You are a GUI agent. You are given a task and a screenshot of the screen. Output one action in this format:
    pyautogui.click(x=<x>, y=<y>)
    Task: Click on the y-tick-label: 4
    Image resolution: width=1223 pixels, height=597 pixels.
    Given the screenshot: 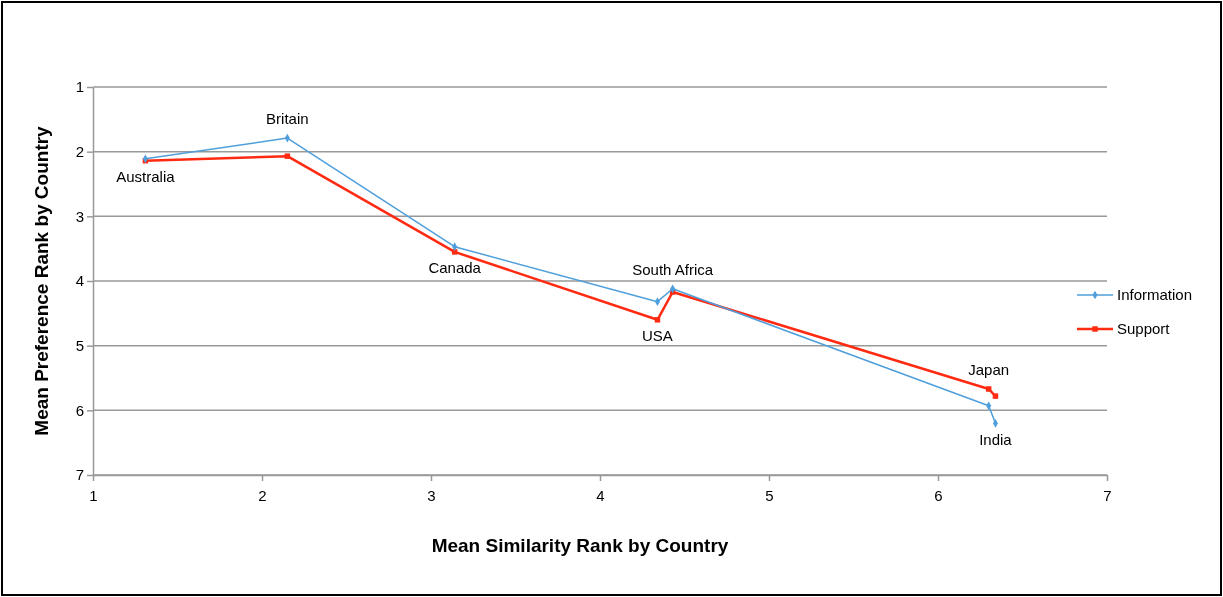 What is the action you would take?
    pyautogui.click(x=79, y=281)
    